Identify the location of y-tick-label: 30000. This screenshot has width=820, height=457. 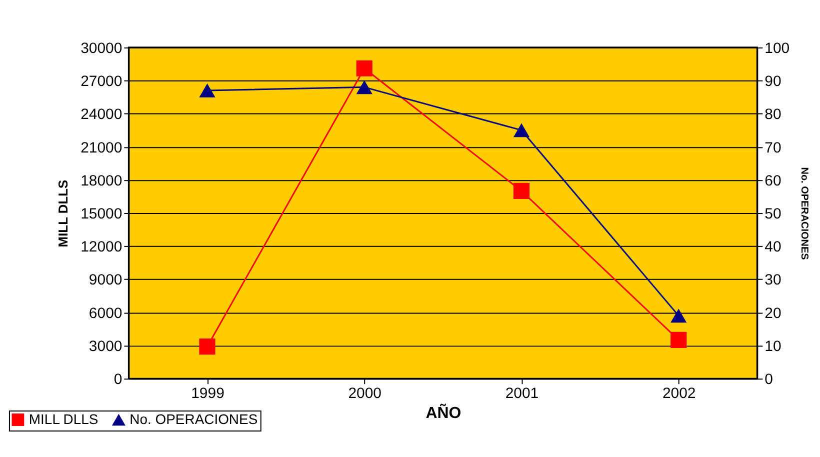
(101, 48).